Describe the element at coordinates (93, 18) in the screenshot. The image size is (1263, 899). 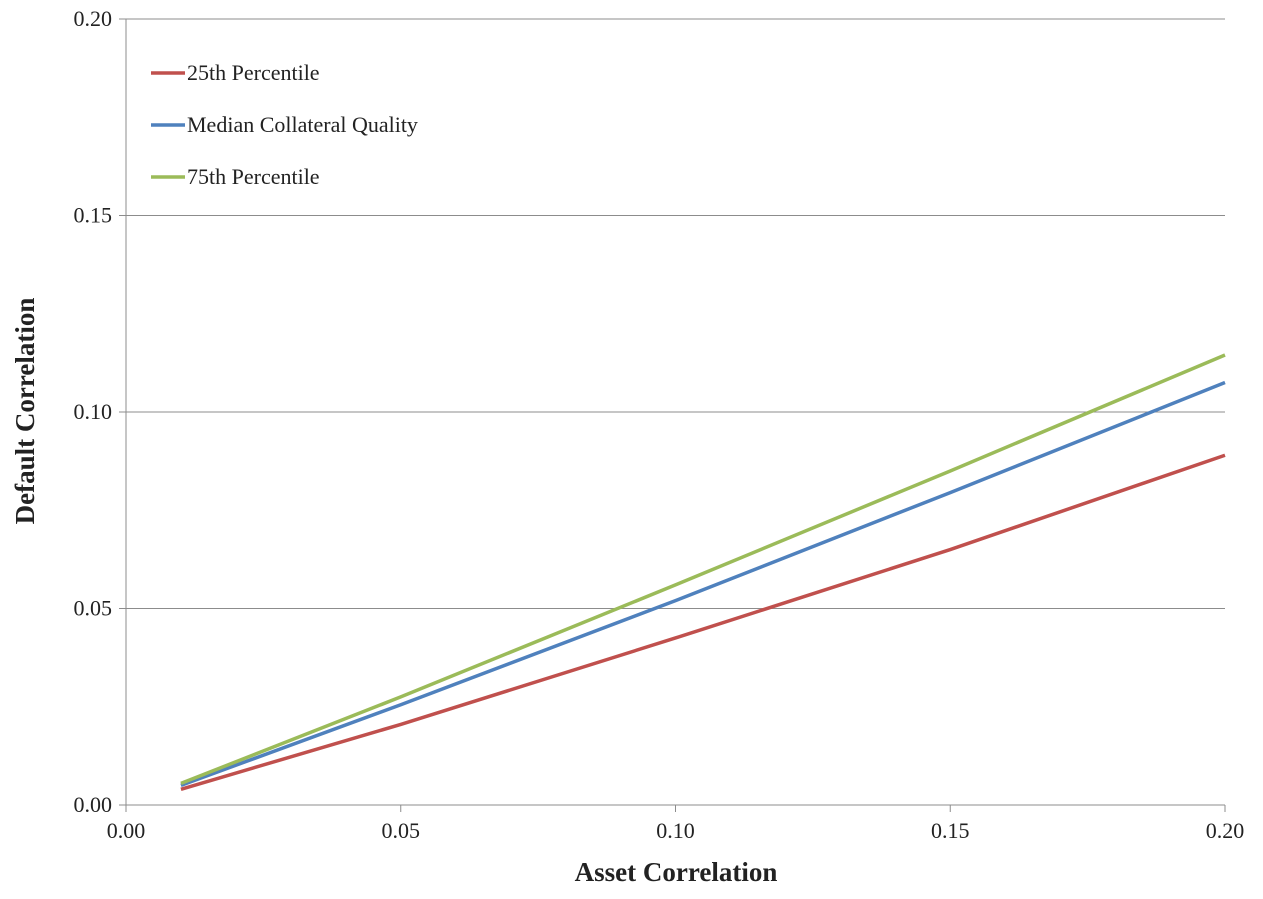
I see `y-tick-label: 0.20` at that location.